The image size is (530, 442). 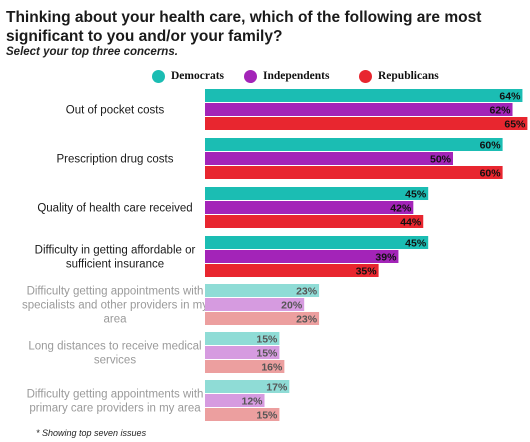 I want to click on bar-value-label: 17%, so click(x=277, y=388).